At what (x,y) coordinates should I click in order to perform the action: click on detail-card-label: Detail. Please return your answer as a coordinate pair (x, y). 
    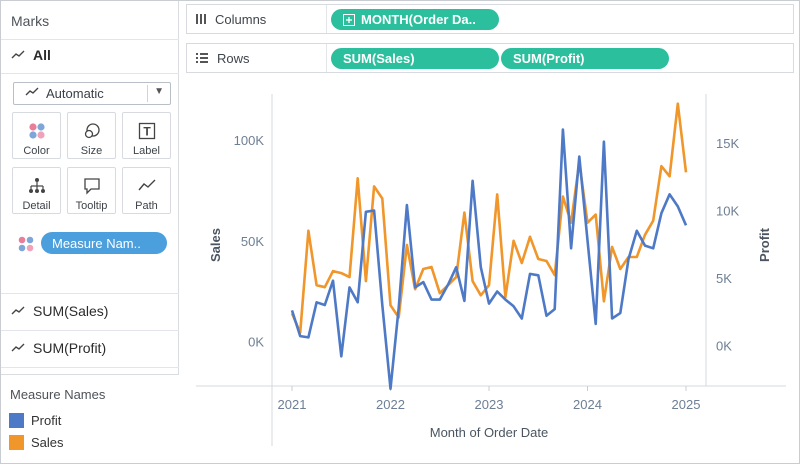
    Looking at the image, I should click on (36, 206).